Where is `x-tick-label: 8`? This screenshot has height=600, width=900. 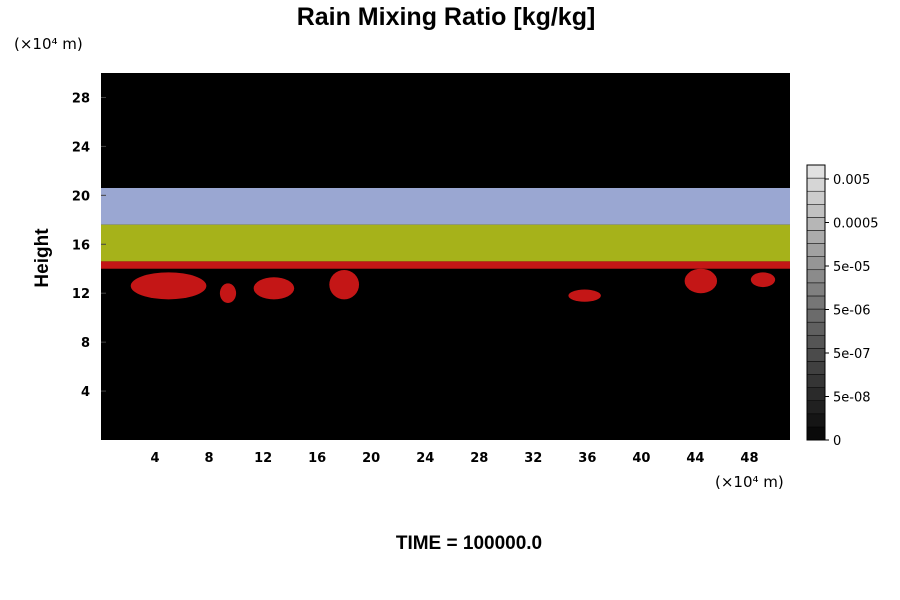 x-tick-label: 8 is located at coordinates (209, 458).